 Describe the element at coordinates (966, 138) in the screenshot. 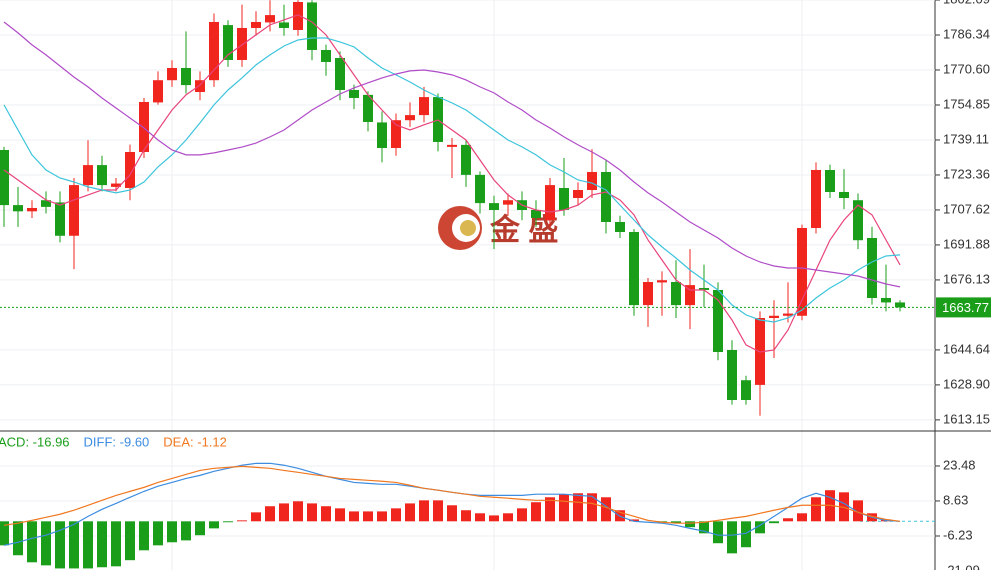

I see `y-tick-label: 1739.11` at that location.